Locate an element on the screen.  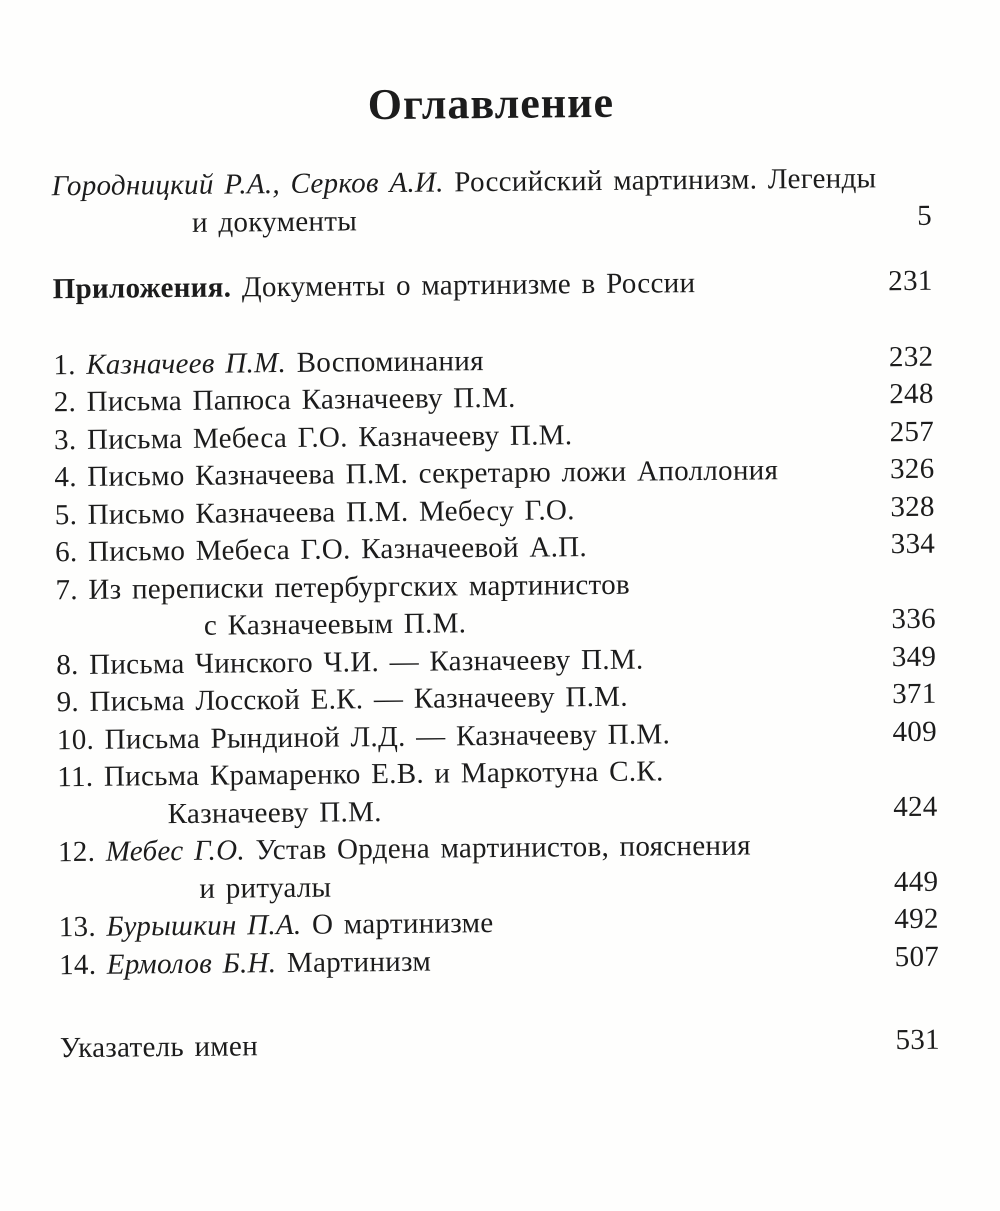
text-segment: 5. Письмо Казначеева П.М. Мебесу Г.О. is located at coordinates (314, 512).